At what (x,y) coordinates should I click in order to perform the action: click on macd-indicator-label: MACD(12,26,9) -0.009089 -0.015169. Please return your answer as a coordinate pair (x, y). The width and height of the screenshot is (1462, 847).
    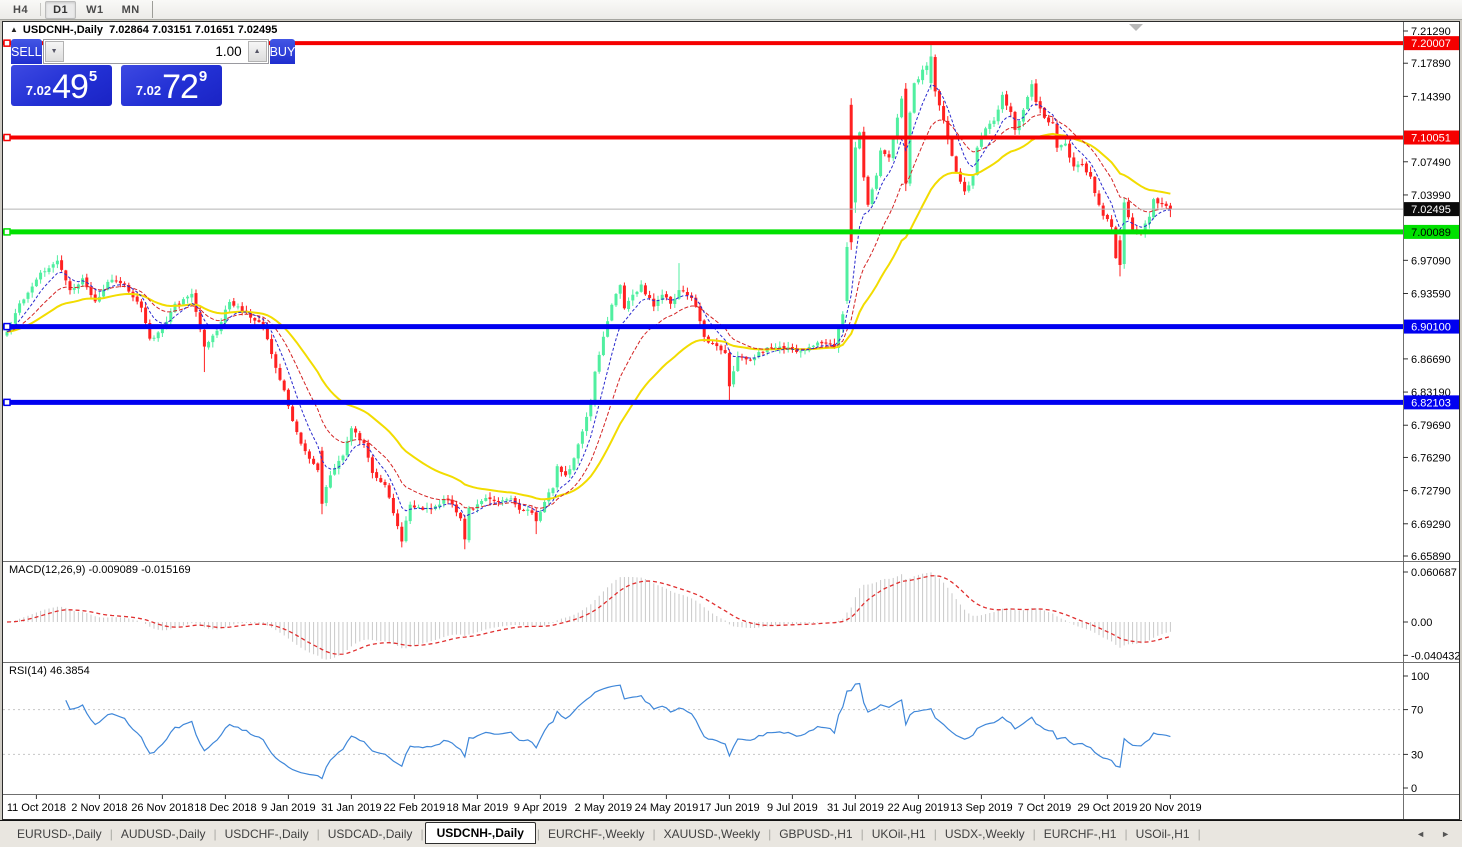
    Looking at the image, I should click on (100, 570).